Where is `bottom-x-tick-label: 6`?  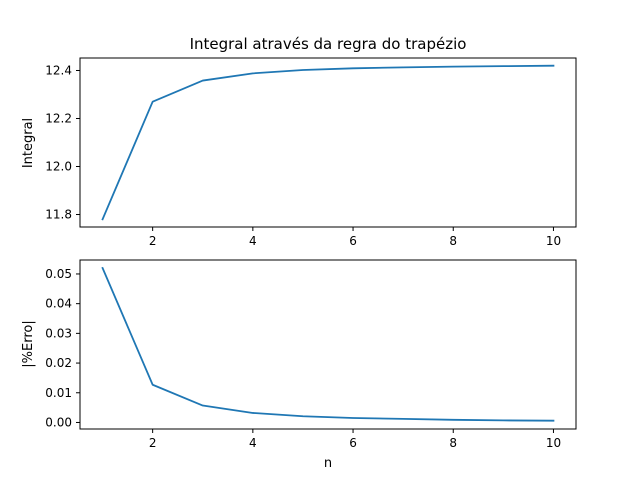
bottom-x-tick-label: 6 is located at coordinates (353, 443).